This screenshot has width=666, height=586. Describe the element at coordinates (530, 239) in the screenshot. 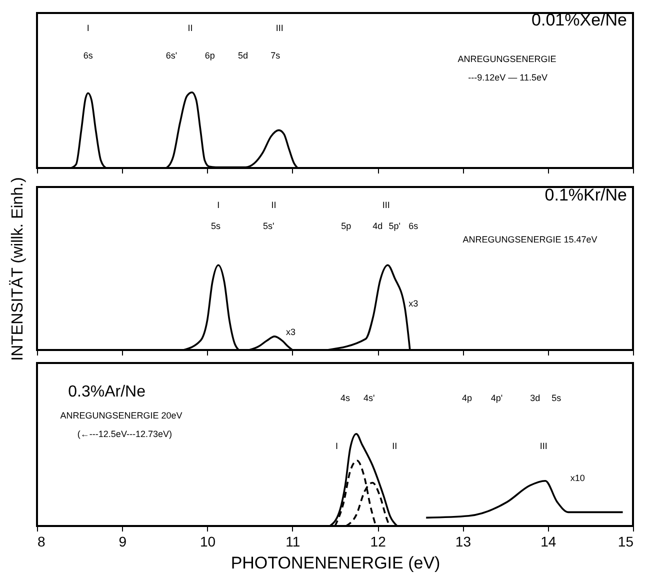

I see `text: ANREGUNGSENERGIE 15.47eV` at that location.